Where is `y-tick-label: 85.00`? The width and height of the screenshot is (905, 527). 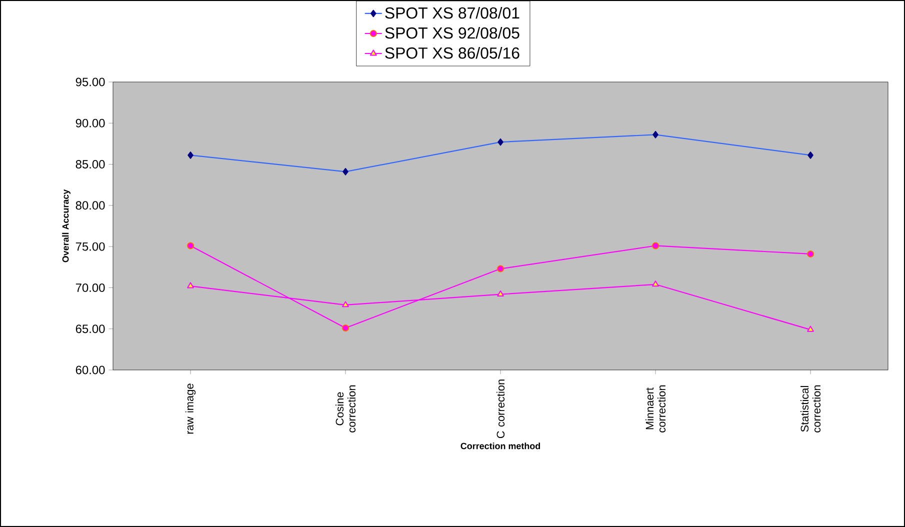 y-tick-label: 85.00 is located at coordinates (90, 164).